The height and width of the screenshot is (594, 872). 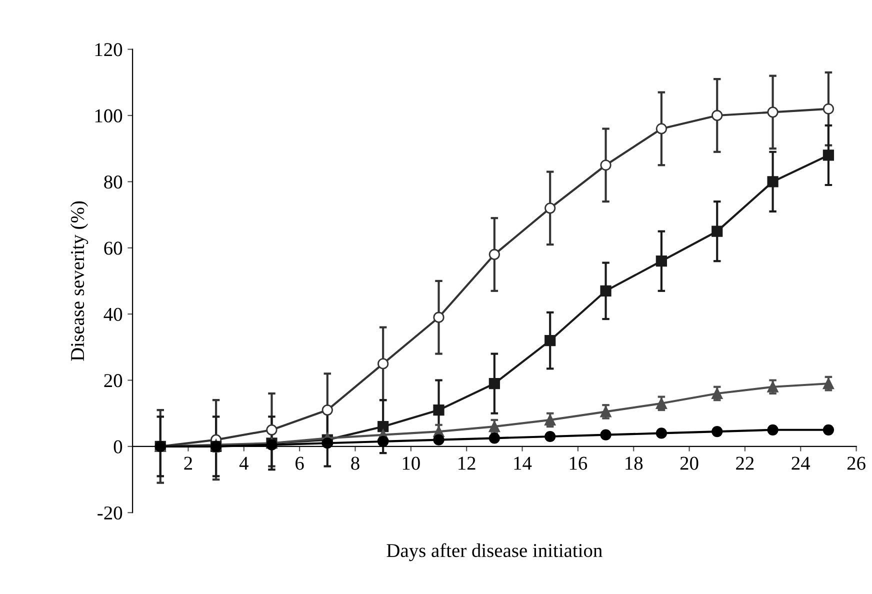 What do you see at coordinates (79, 281) in the screenshot?
I see `y-axis-title: Disease severity (%)` at bounding box center [79, 281].